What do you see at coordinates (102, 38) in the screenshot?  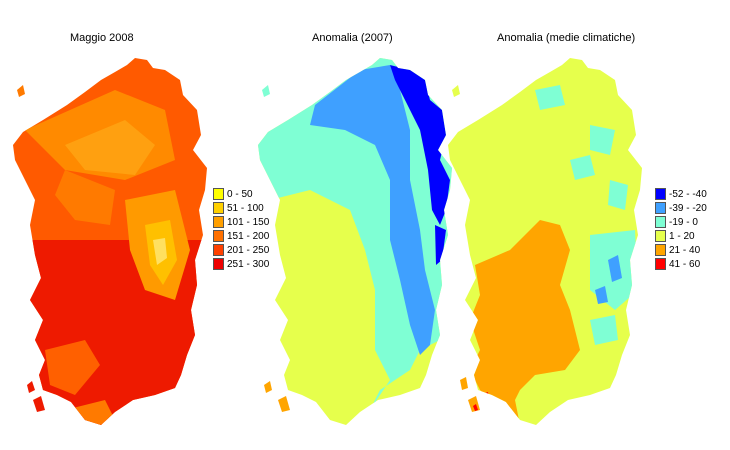 I see `map-title-may-2008: Maggio 2008` at bounding box center [102, 38].